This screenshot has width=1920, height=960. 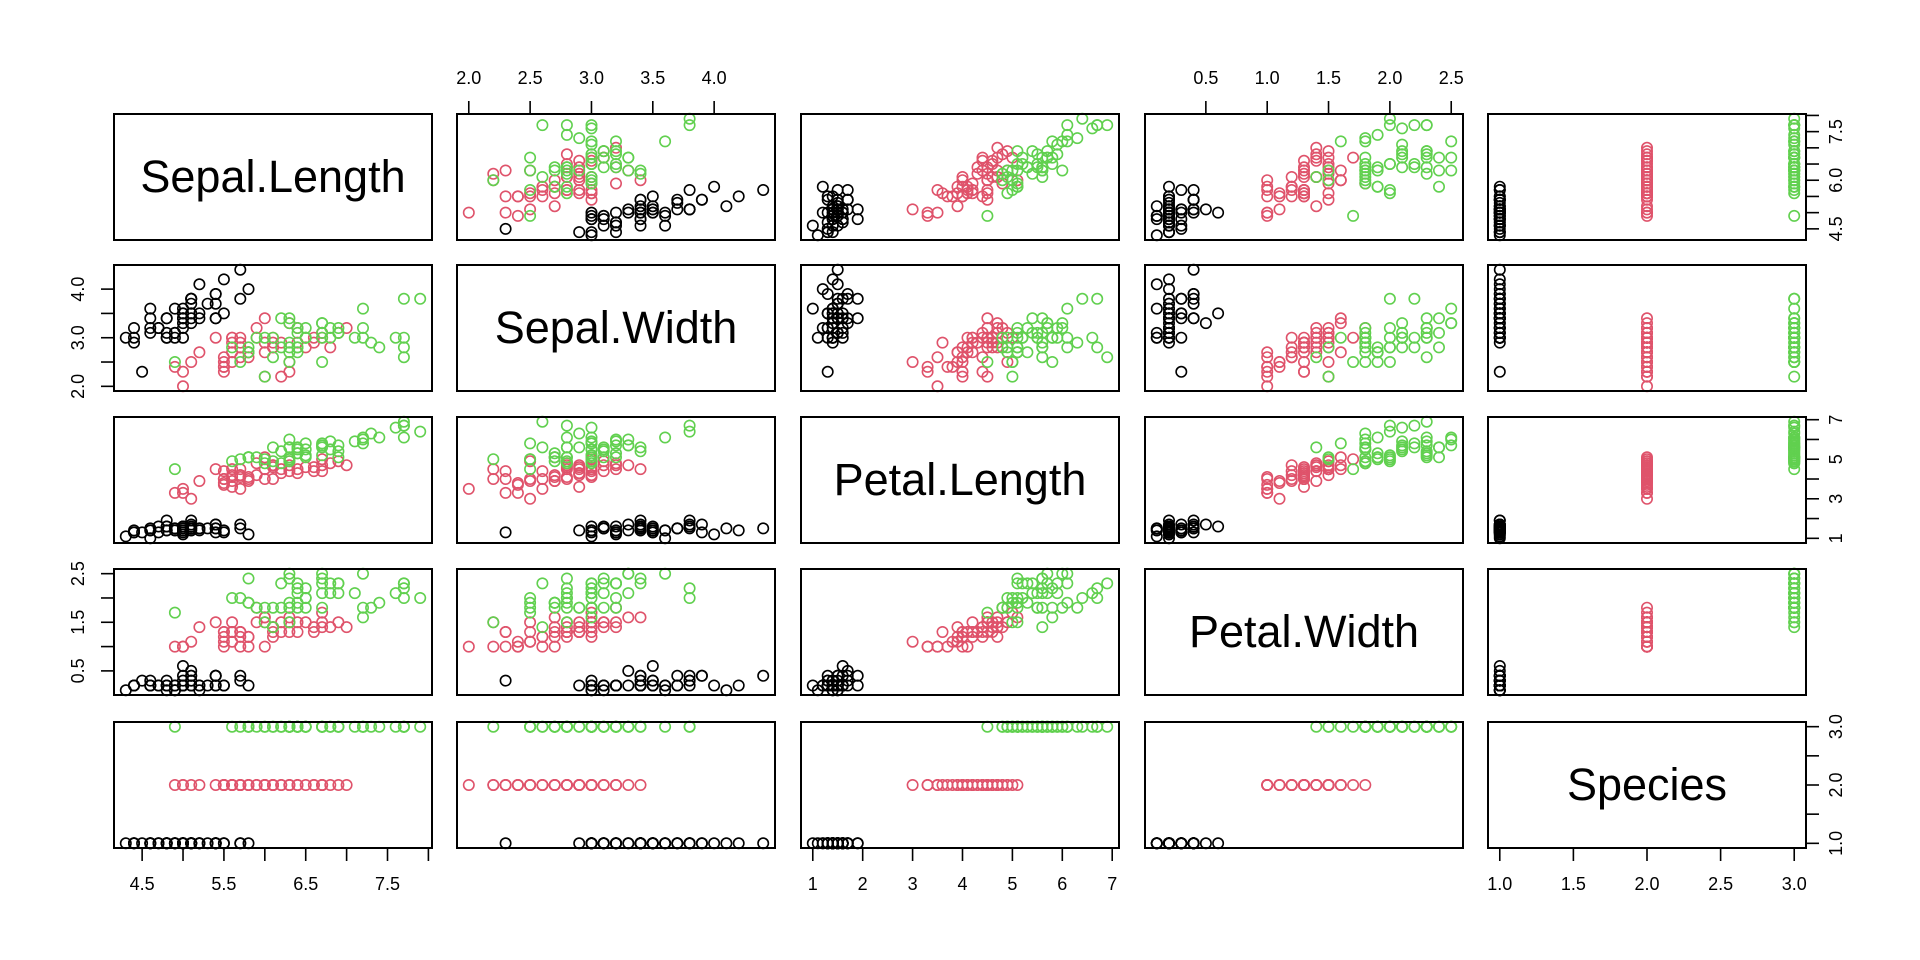 I want to click on panel-petal-width-vs-petal-width: Petal.Width, so click(x=1304, y=632).